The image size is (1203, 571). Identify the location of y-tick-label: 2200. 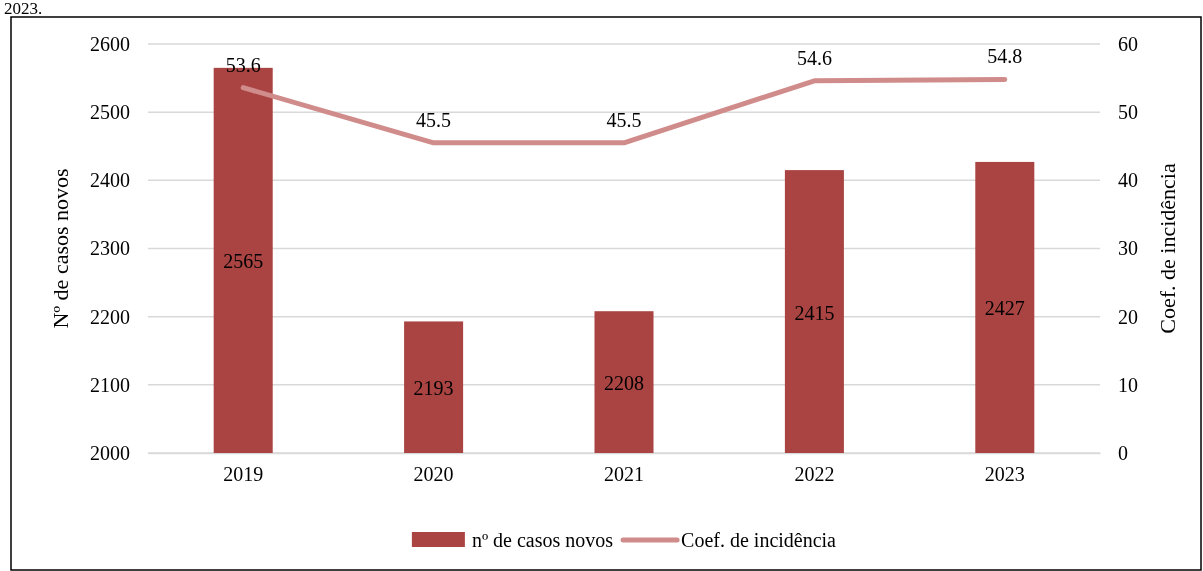
(110, 316).